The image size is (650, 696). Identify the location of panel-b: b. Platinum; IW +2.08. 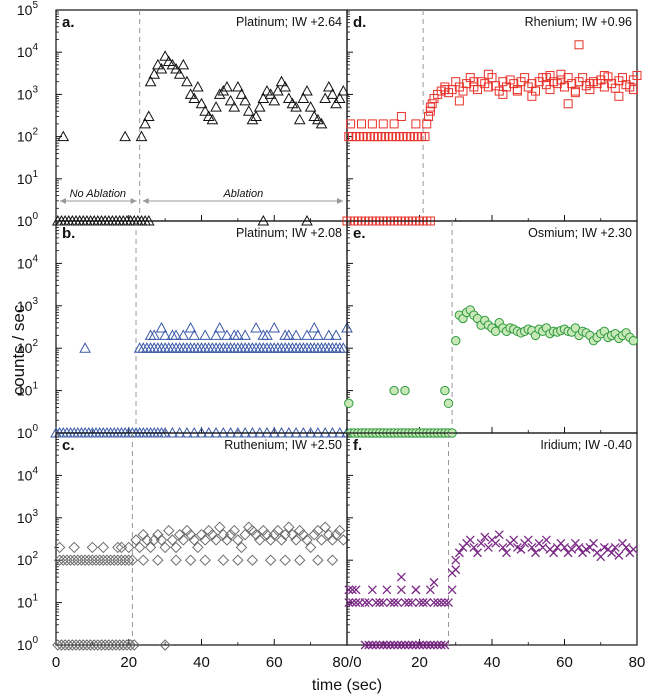
(201, 329).